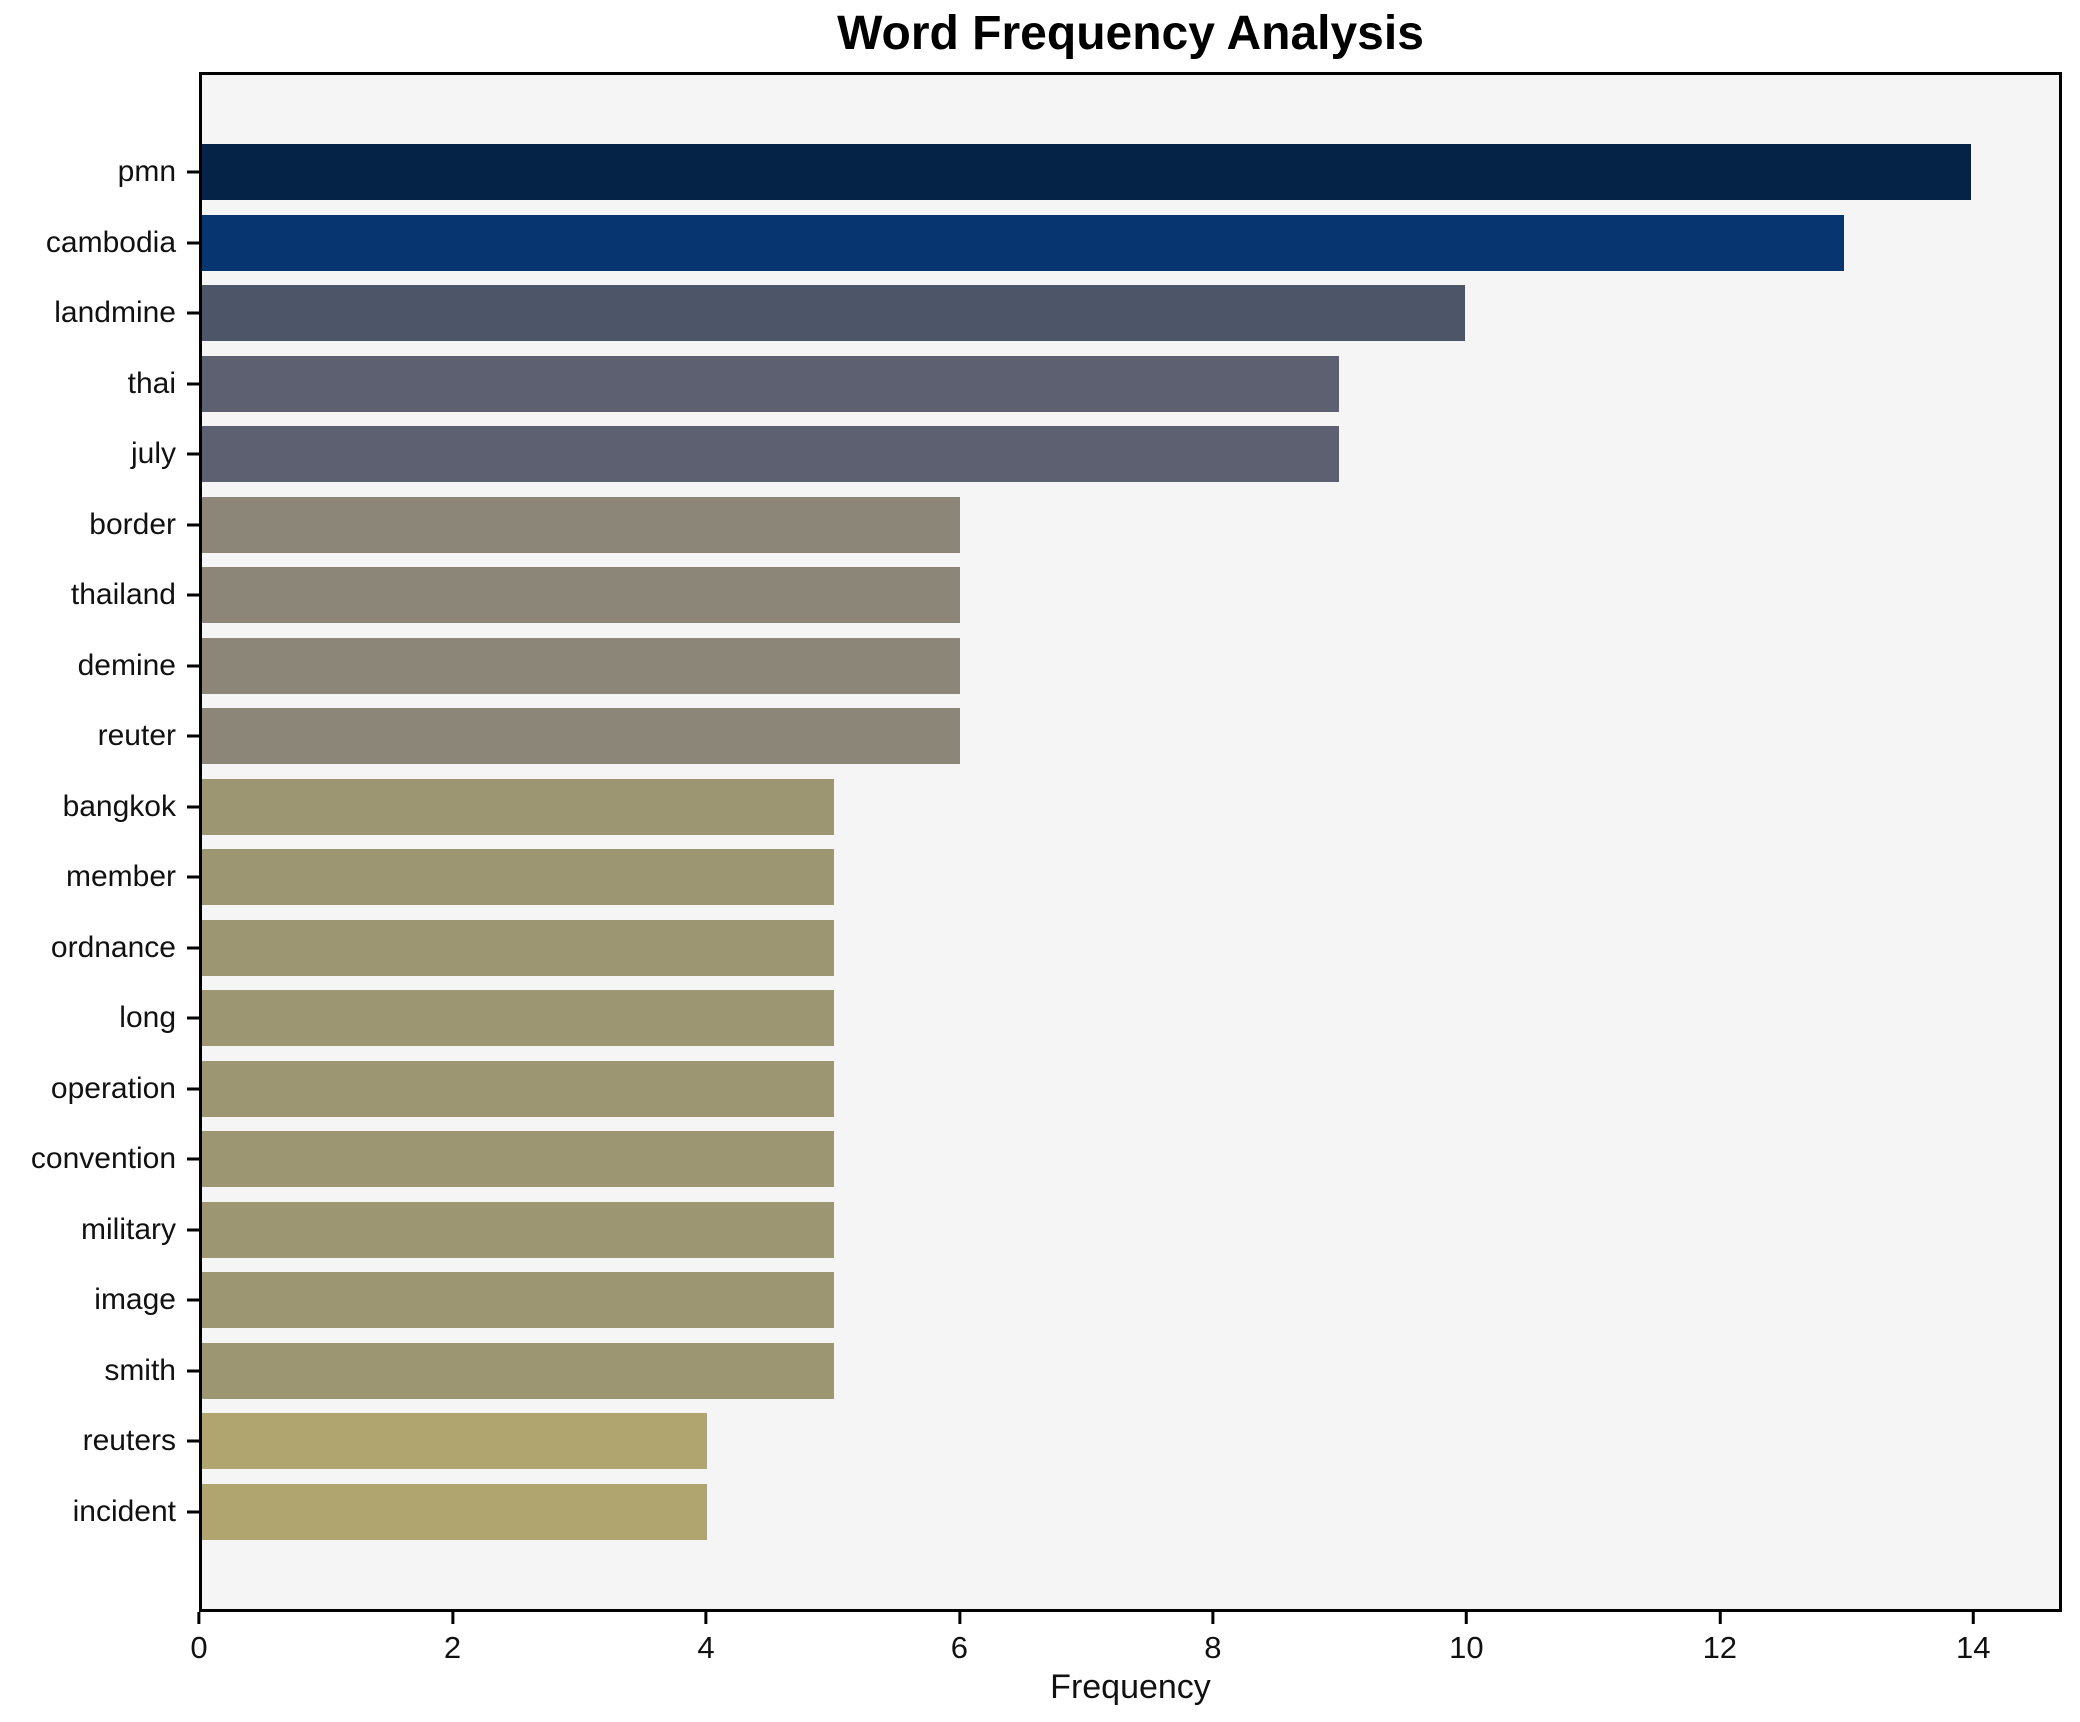  What do you see at coordinates (1076, 1300) in the screenshot?
I see `chart-row: image` at bounding box center [1076, 1300].